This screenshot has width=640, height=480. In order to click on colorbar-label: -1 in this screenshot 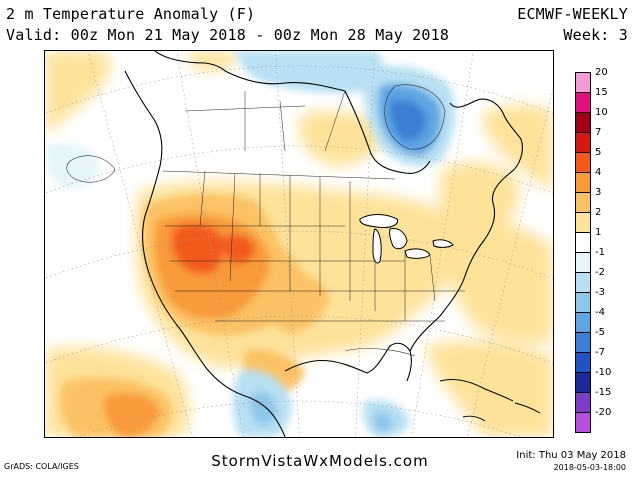, I will do `click(600, 252)`.